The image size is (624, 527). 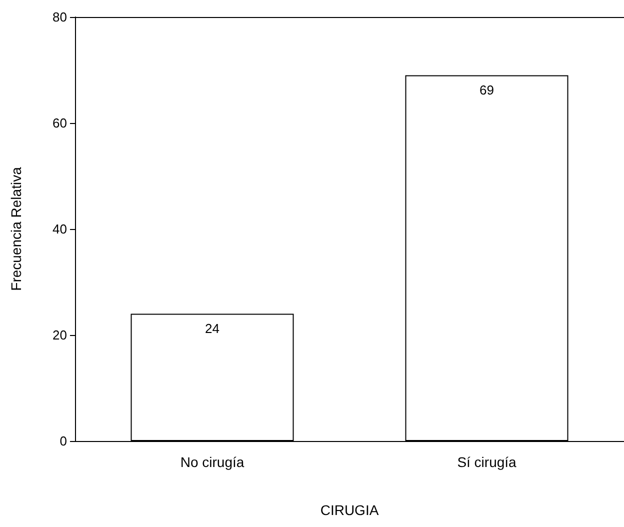 What do you see at coordinates (487, 90) in the screenshot?
I see `data-label: 69` at bounding box center [487, 90].